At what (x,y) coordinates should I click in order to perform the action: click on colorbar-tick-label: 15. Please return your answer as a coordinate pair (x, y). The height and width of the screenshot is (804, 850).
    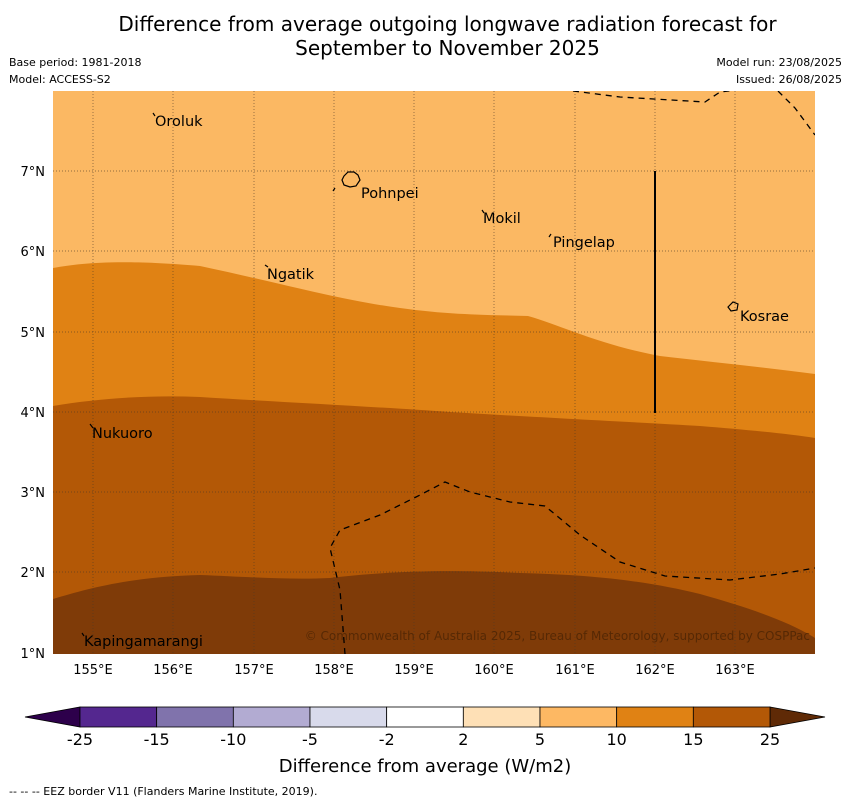
    Looking at the image, I should click on (693, 739).